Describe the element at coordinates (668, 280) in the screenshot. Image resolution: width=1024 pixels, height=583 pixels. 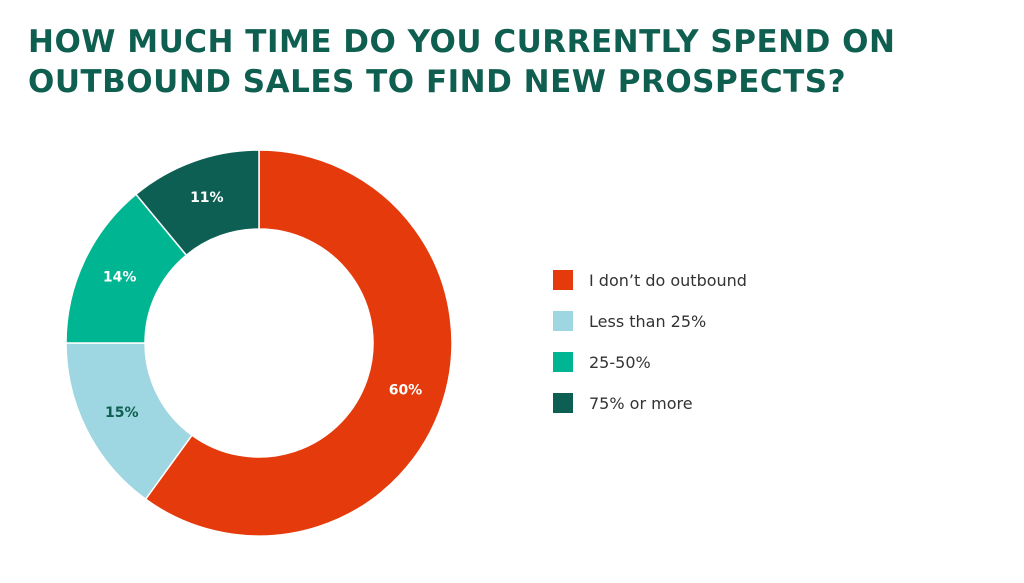
I see `legend-label: I don’t do outbound` at that location.